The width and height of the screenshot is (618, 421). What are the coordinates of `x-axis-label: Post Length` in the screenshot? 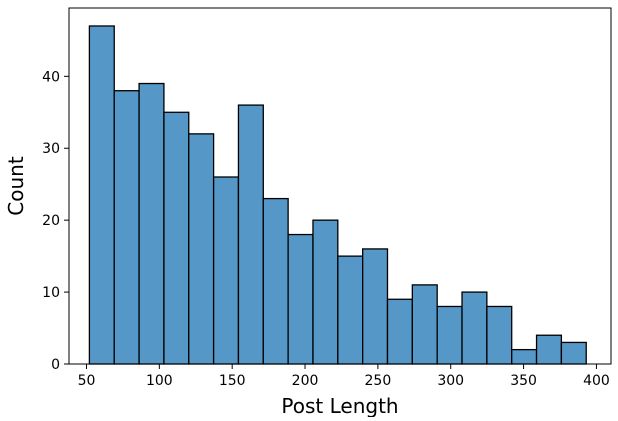 It's located at (339, 405).